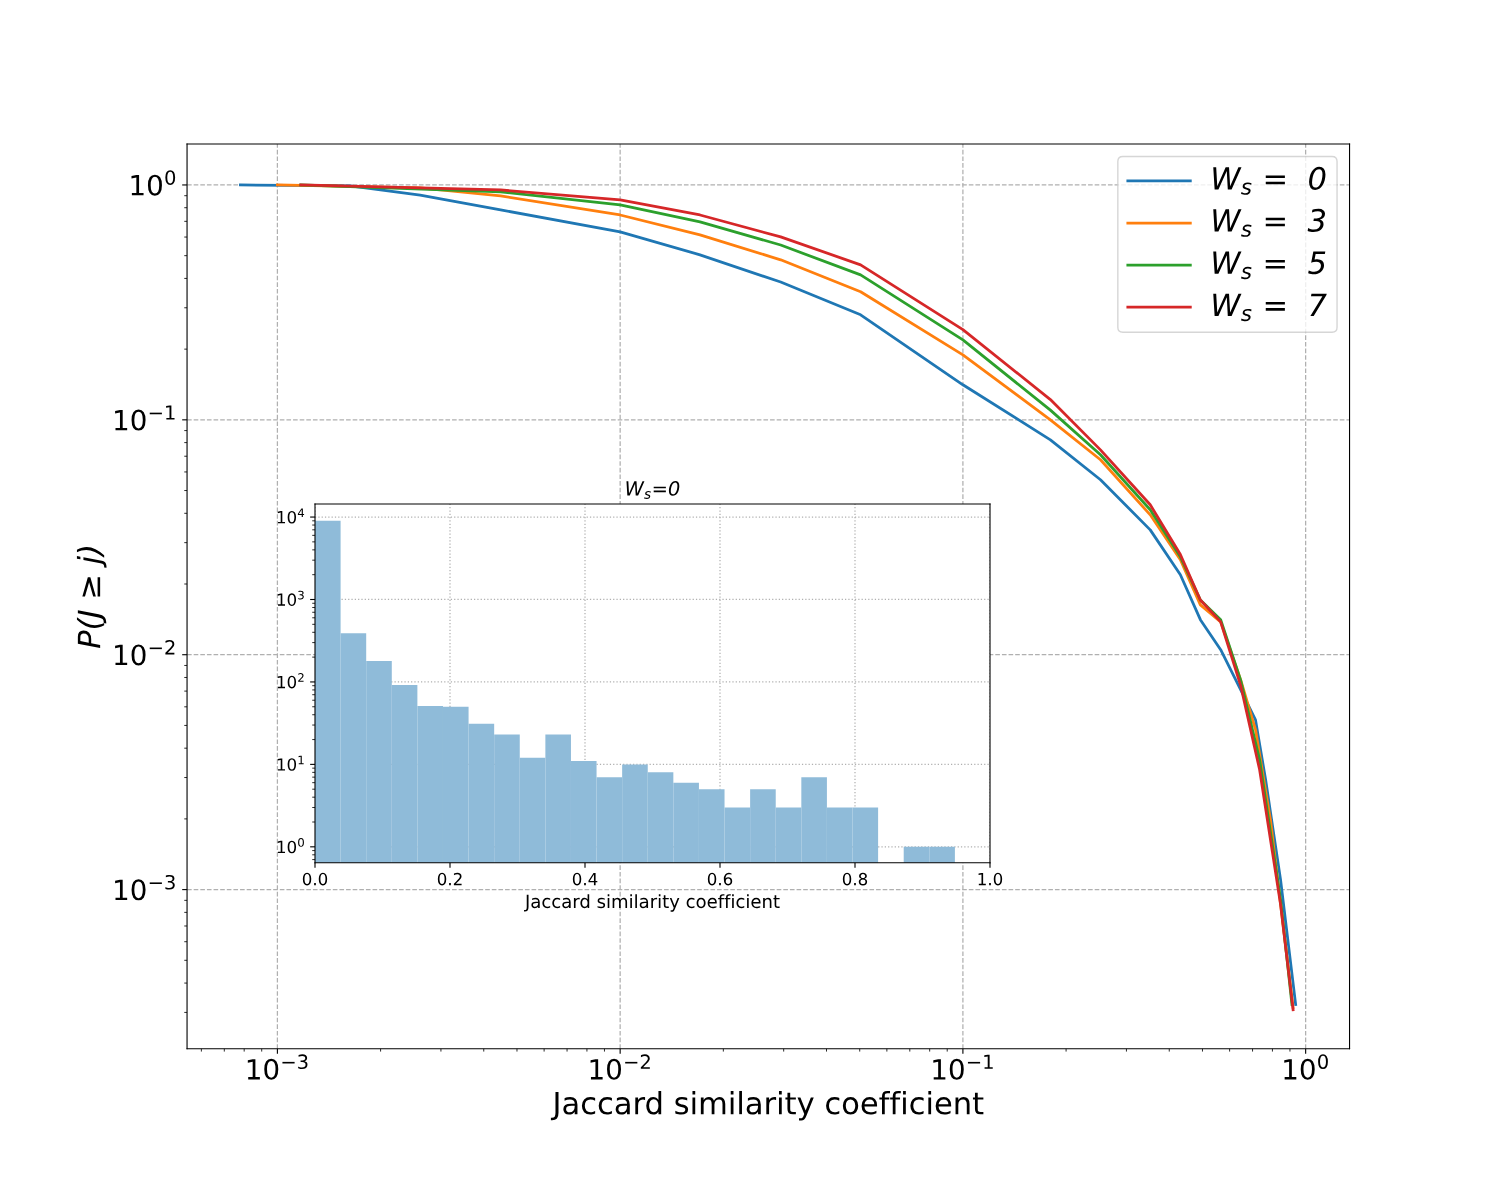  Describe the element at coordinates (145, 418) in the screenshot. I see `y-tick-label: 10$^{−1}$` at that location.